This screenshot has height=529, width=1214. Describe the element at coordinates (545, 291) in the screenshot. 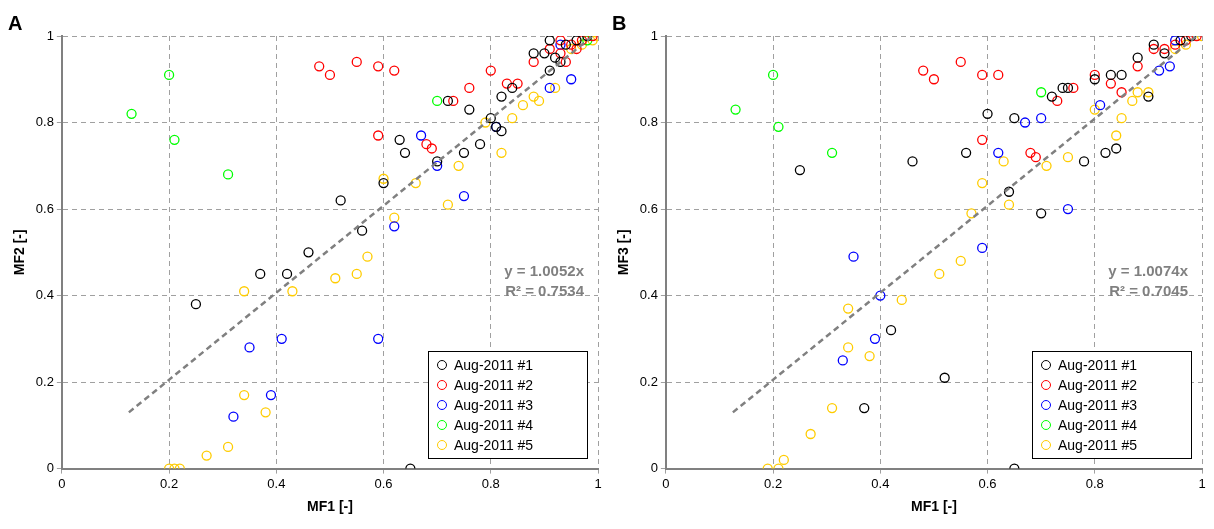

I see `annotation: R² = 0.7534` at that location.